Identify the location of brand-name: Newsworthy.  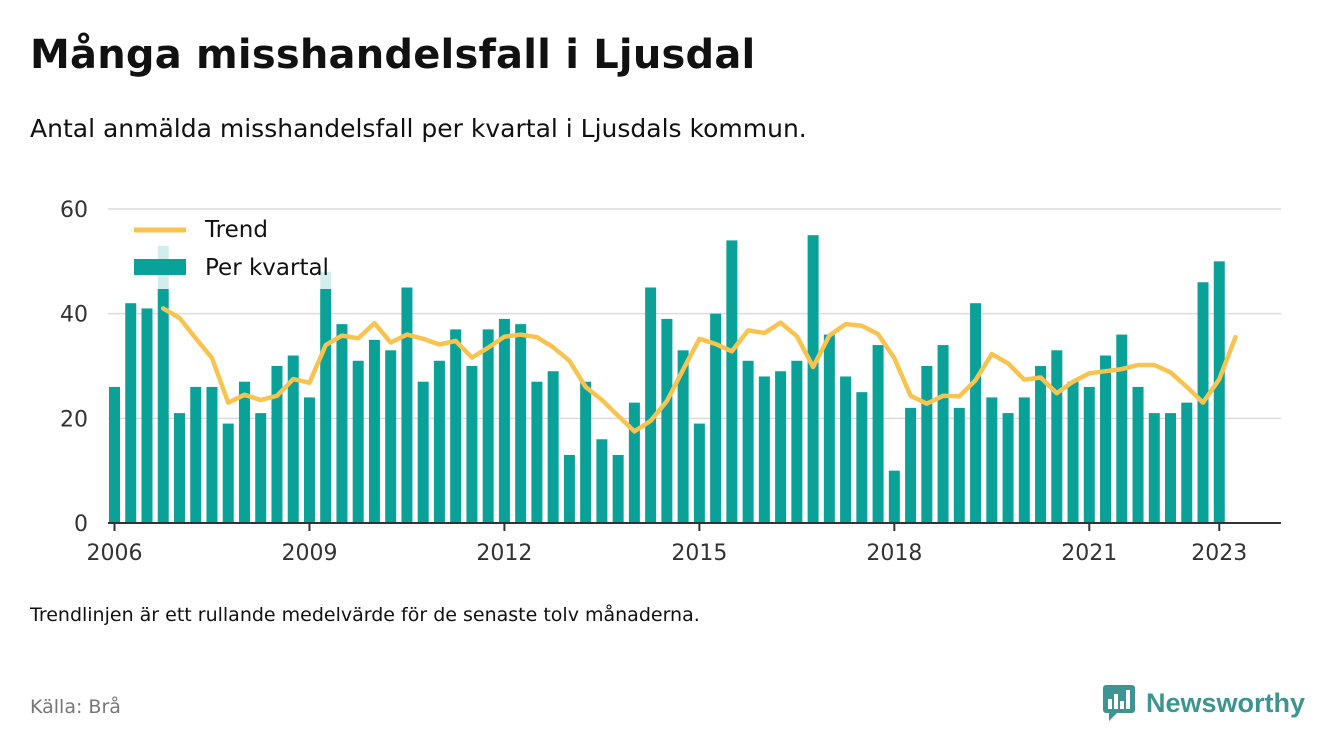
(1226, 702).